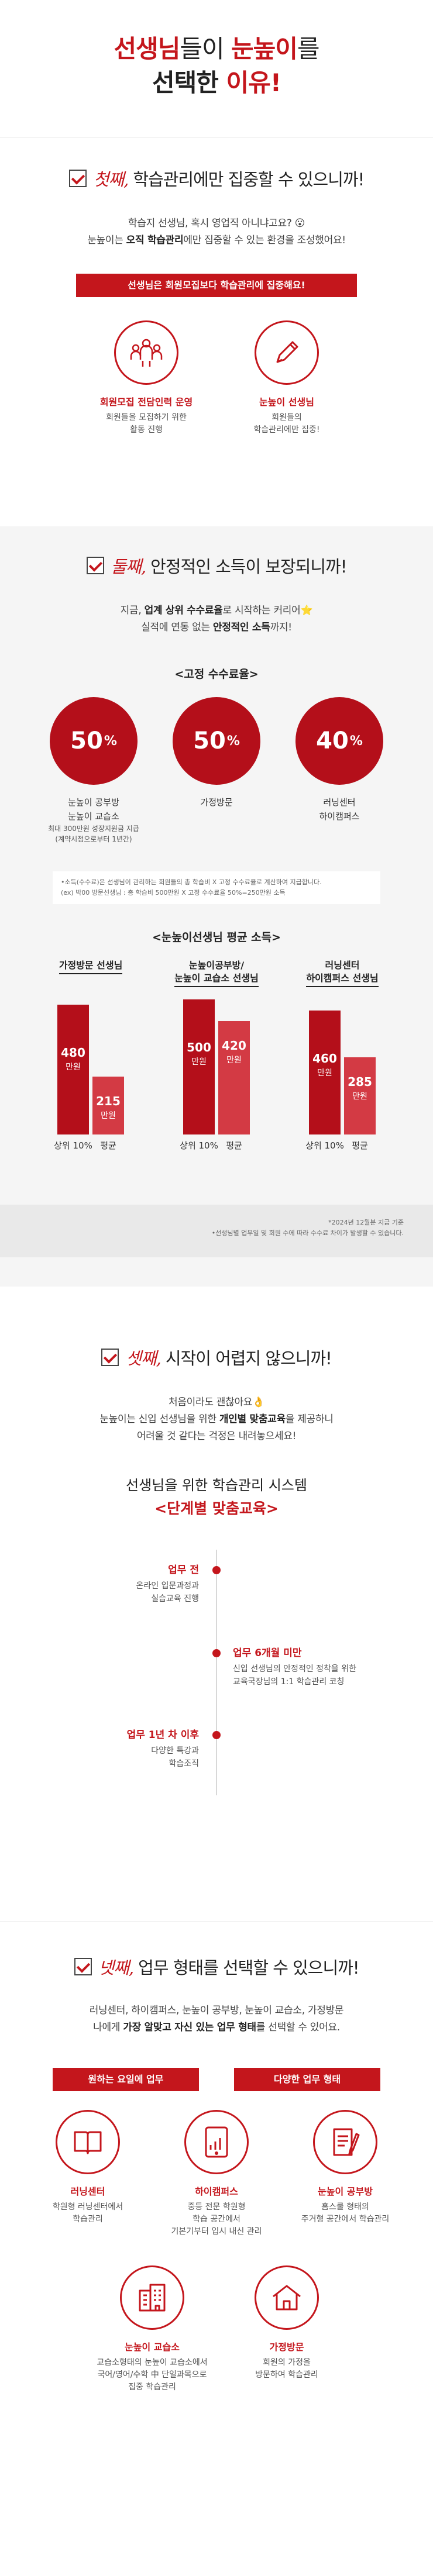  Describe the element at coordinates (108, 2028) in the screenshot. I see `text-part: 나에게` at that location.